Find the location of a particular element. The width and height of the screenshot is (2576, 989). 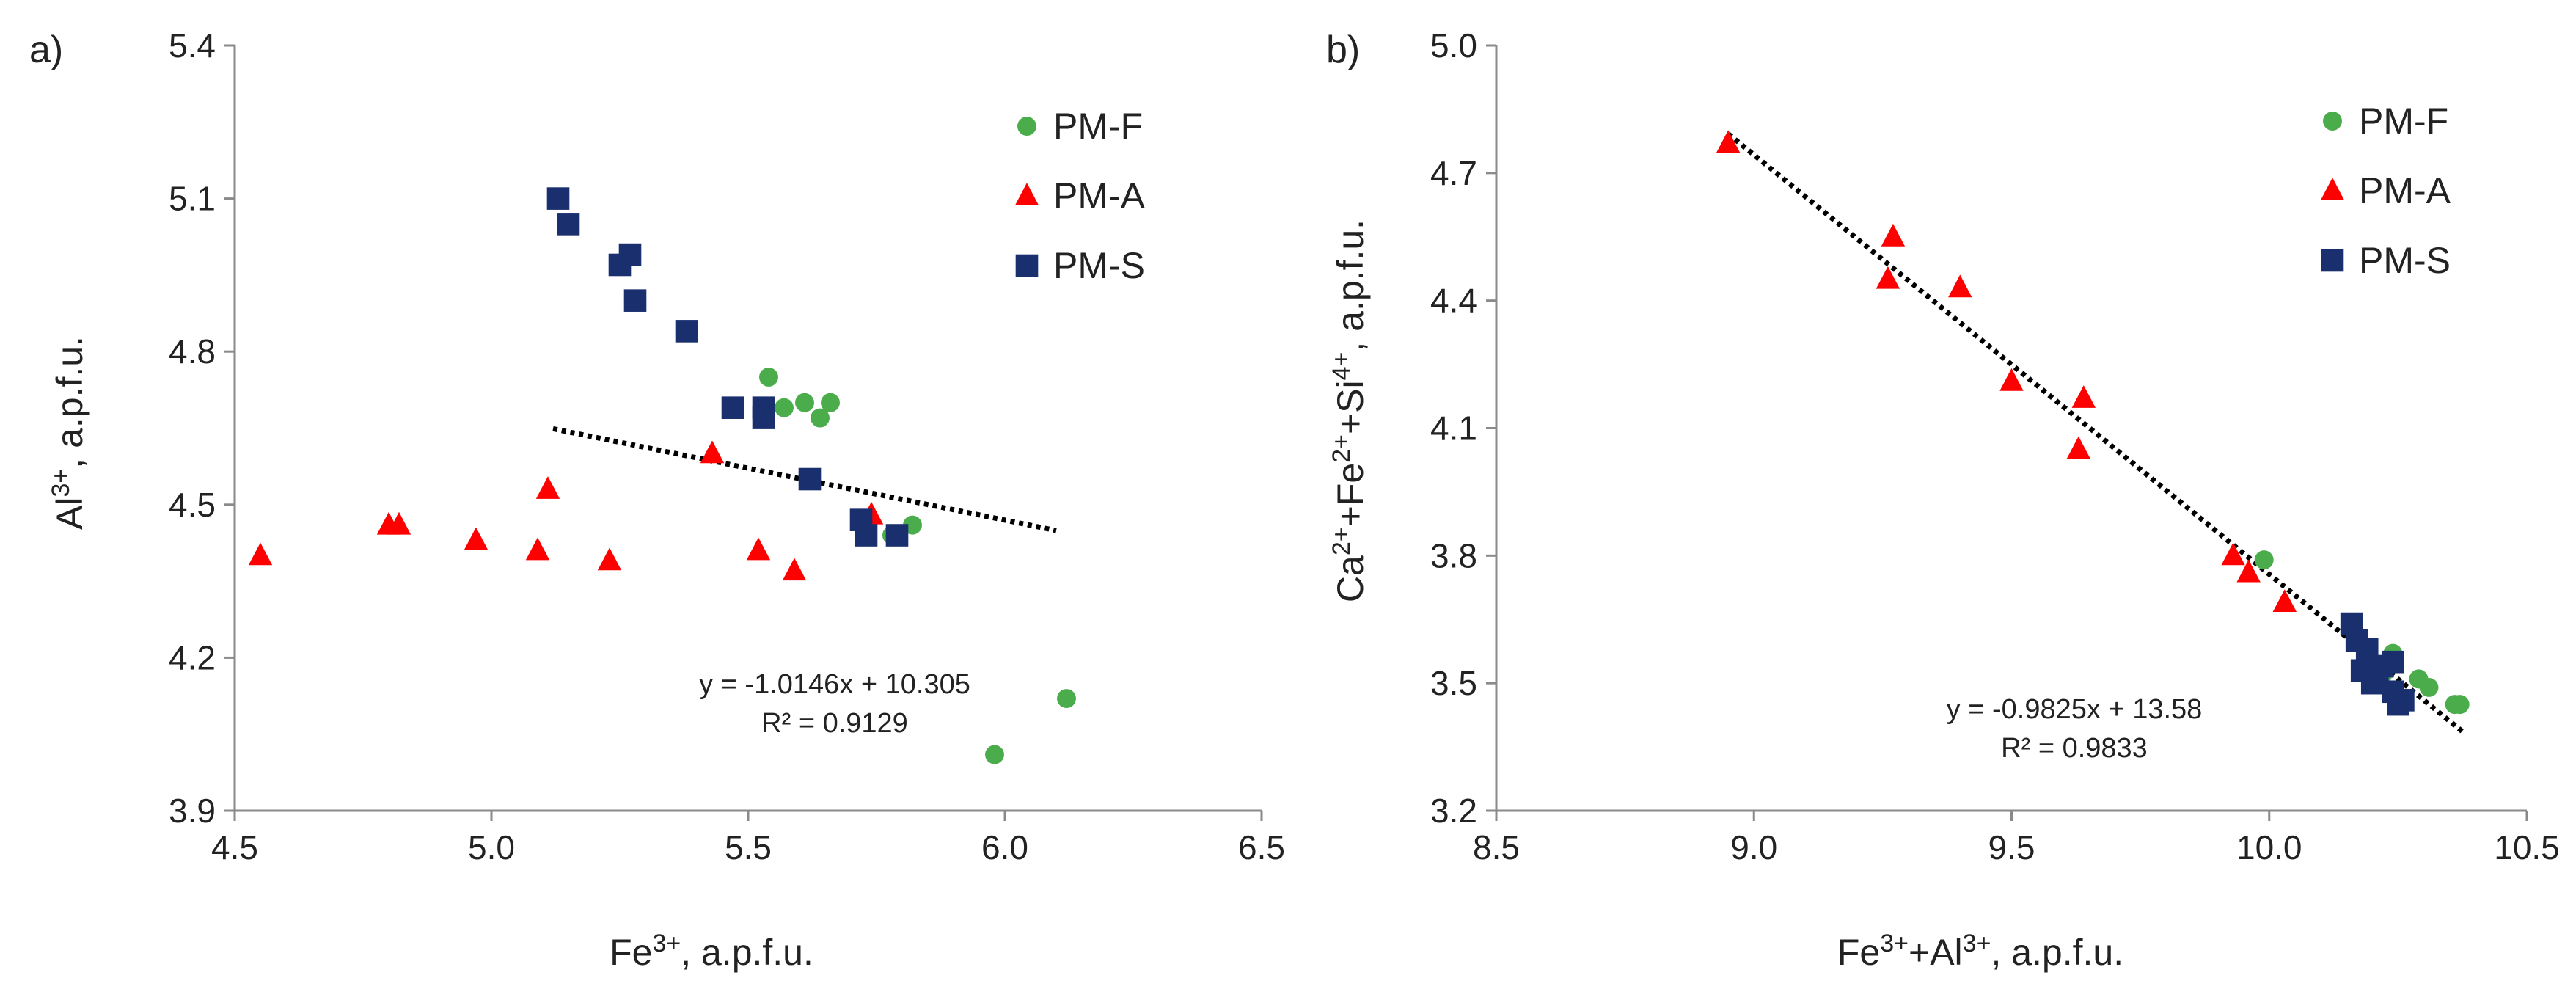

panel-b-label: b) is located at coordinates (1343, 50).